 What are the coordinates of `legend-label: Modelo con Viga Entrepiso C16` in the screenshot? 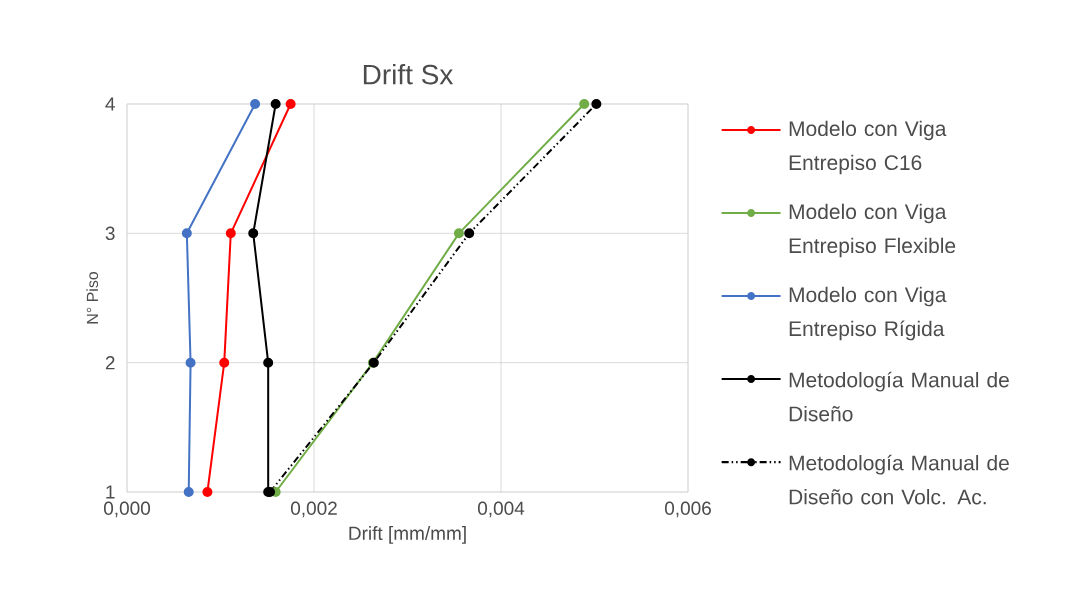 It's located at (868, 147).